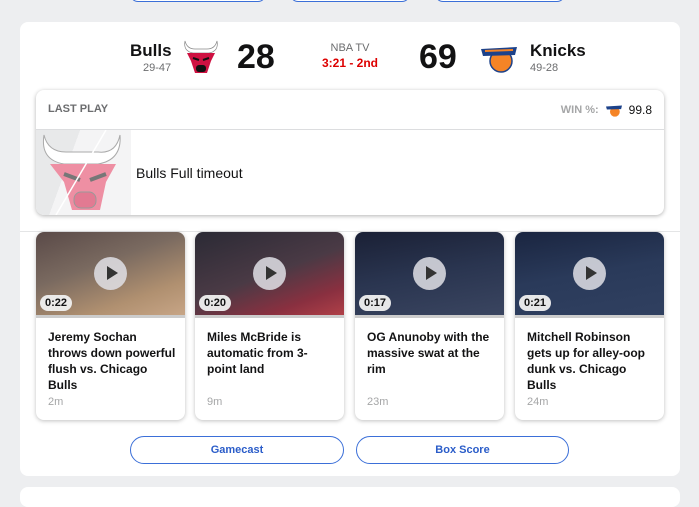 The width and height of the screenshot is (699, 507). I want to click on away-team-name: Bulls, so click(151, 50).